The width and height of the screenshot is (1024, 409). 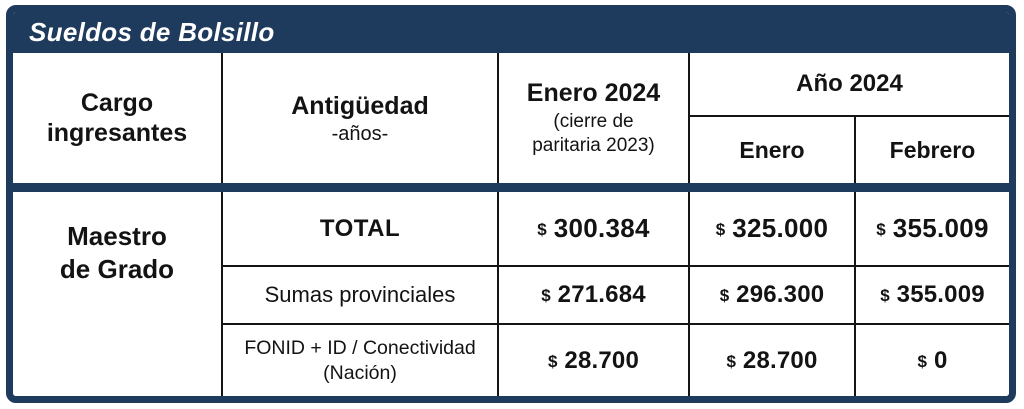 I want to click on money-value: $ 325.000, so click(x=772, y=228).